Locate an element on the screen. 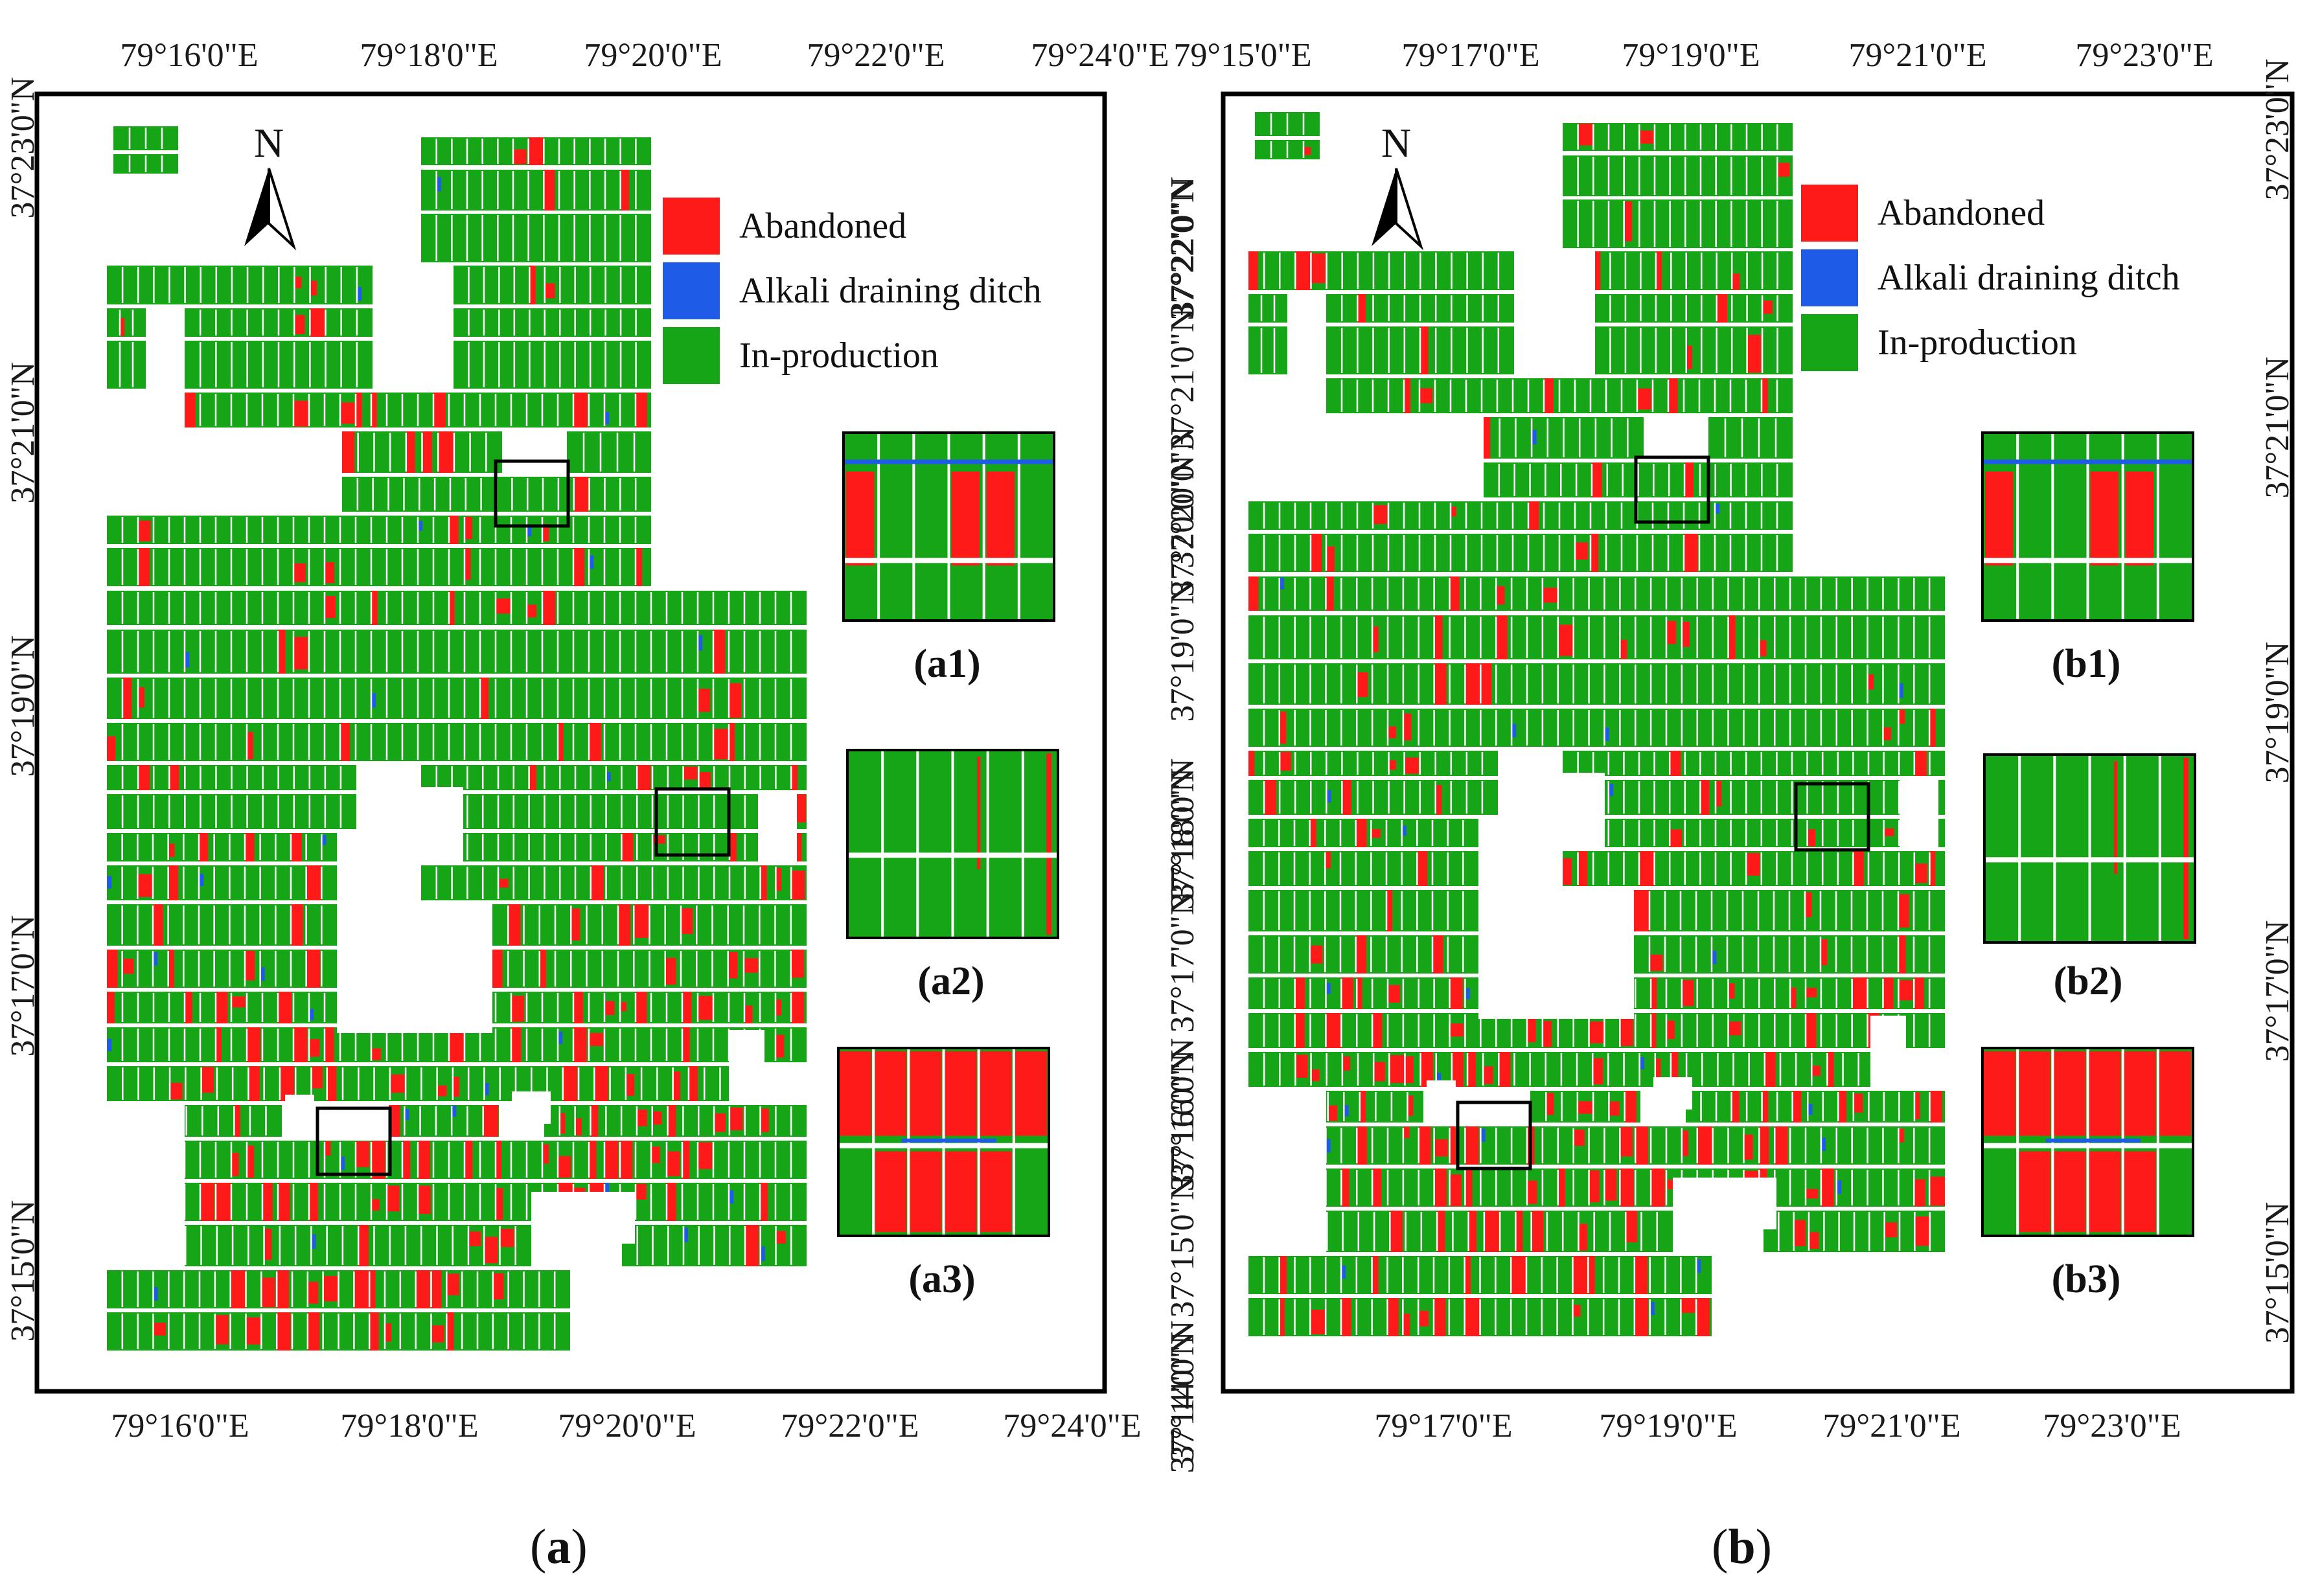 This screenshot has height=1596, width=2309. panel-b-caption: (b) is located at coordinates (1742, 1547).